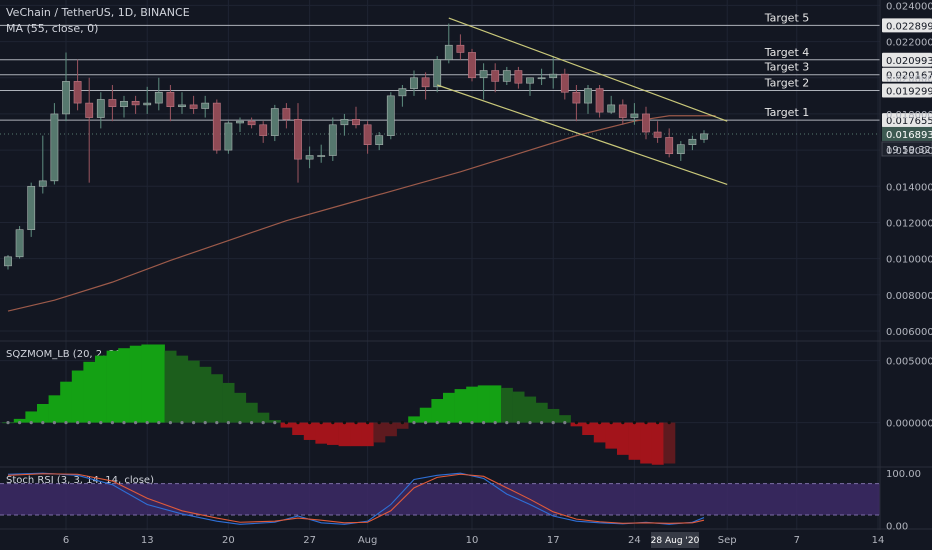  What do you see at coordinates (98, 12) in the screenshot?
I see `chart-title: VeChain / TetherUS, 1D, BINANCE` at bounding box center [98, 12].